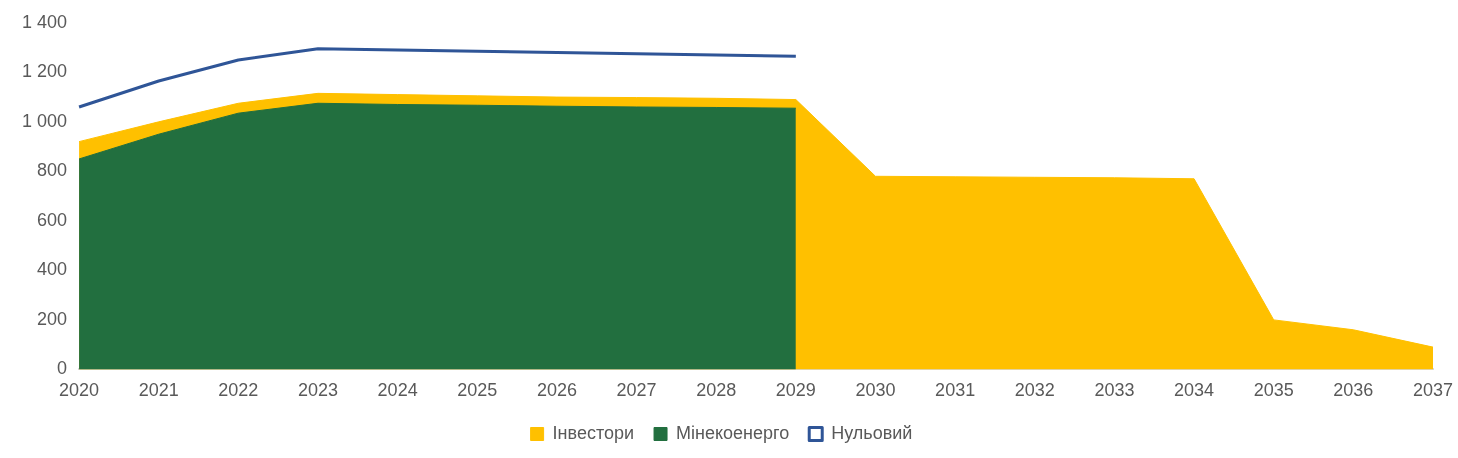 The height and width of the screenshot is (458, 1458). What do you see at coordinates (875, 390) in the screenshot?
I see `x-tick-label: 2030` at bounding box center [875, 390].